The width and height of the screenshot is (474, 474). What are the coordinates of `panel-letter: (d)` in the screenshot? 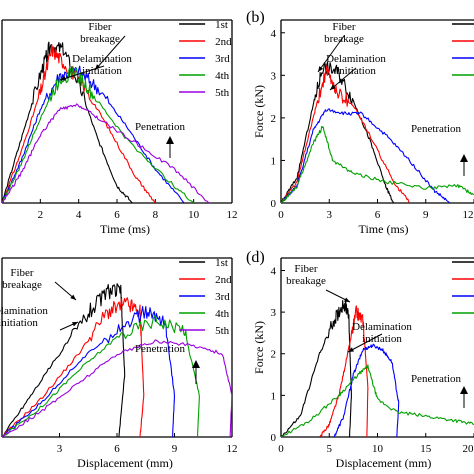 It's located at (255, 257).